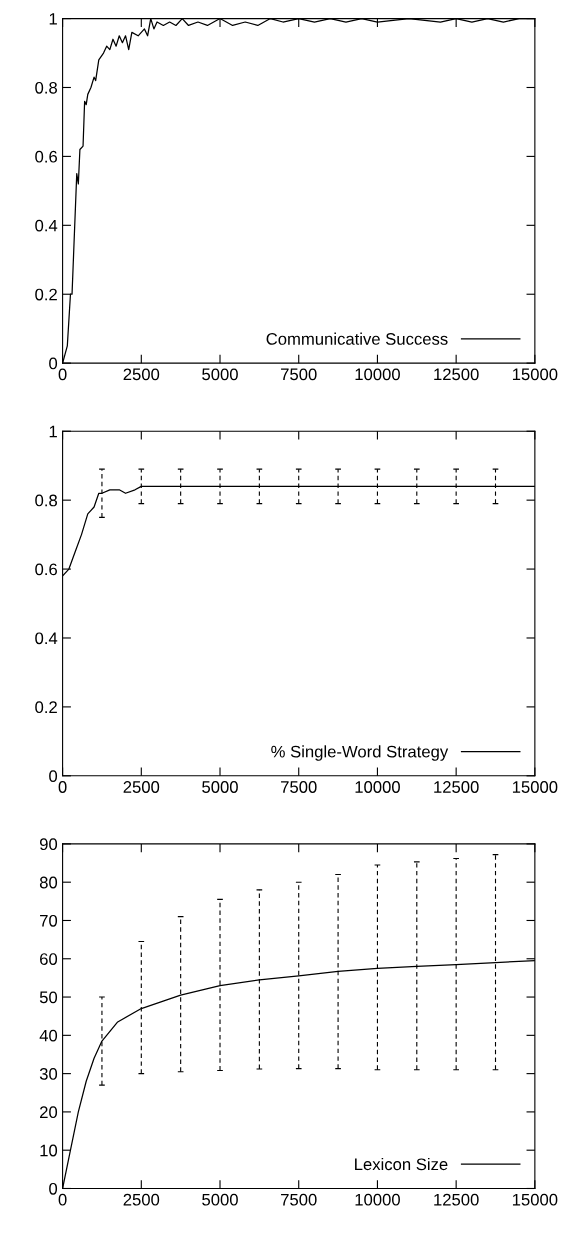 The height and width of the screenshot is (1238, 569). I want to click on y-tick-label: 60, so click(49, 959).